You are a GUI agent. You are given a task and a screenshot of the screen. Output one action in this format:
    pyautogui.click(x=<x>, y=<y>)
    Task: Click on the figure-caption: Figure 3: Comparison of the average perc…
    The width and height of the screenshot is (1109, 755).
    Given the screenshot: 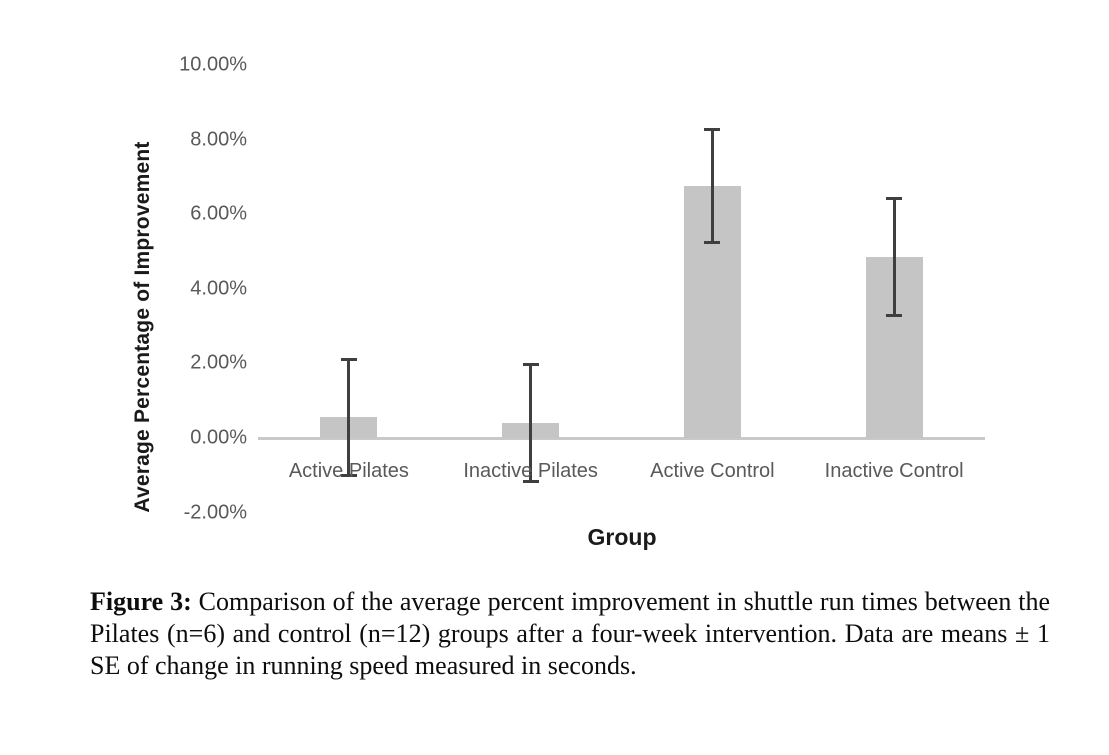 What is the action you would take?
    pyautogui.click(x=570, y=634)
    